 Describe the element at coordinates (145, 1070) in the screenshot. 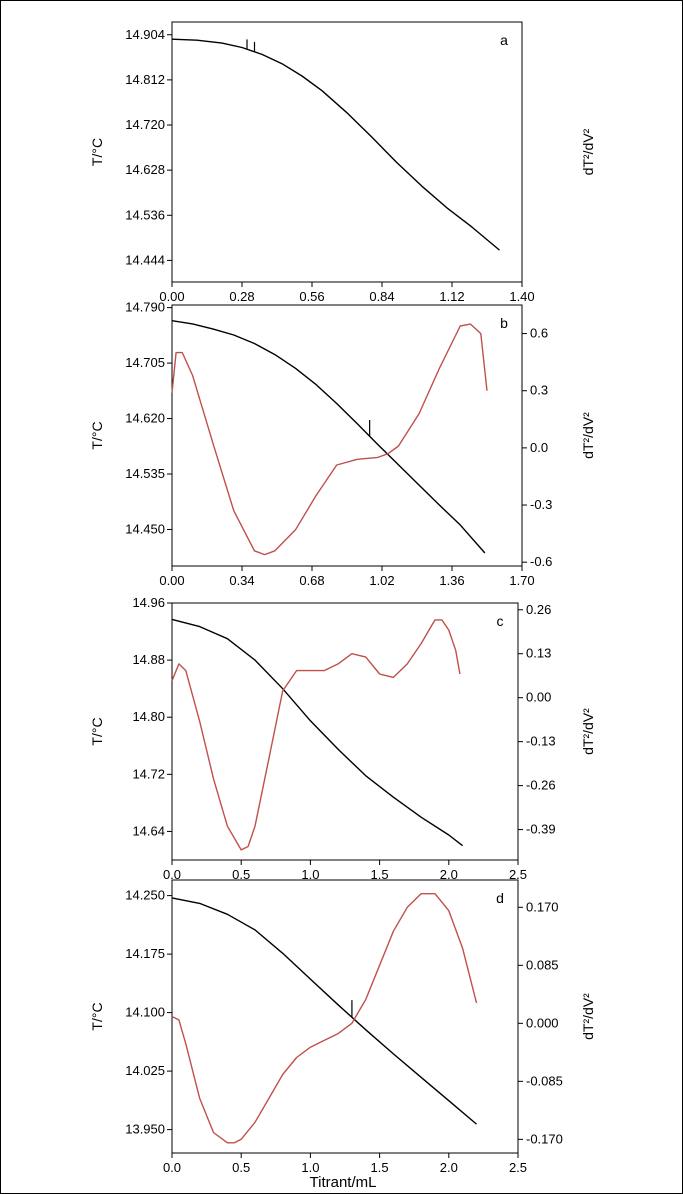

I see `y-tick-label: 14.025` at that location.